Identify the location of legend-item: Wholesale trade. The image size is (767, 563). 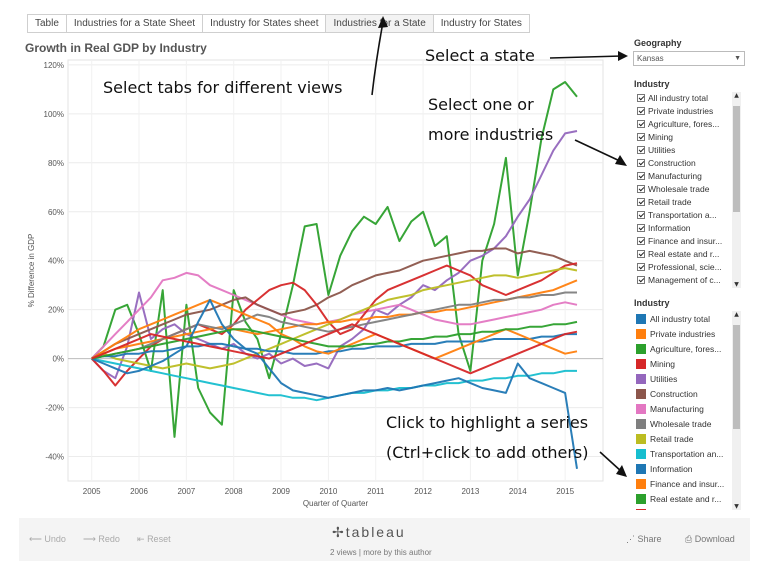
(683, 423).